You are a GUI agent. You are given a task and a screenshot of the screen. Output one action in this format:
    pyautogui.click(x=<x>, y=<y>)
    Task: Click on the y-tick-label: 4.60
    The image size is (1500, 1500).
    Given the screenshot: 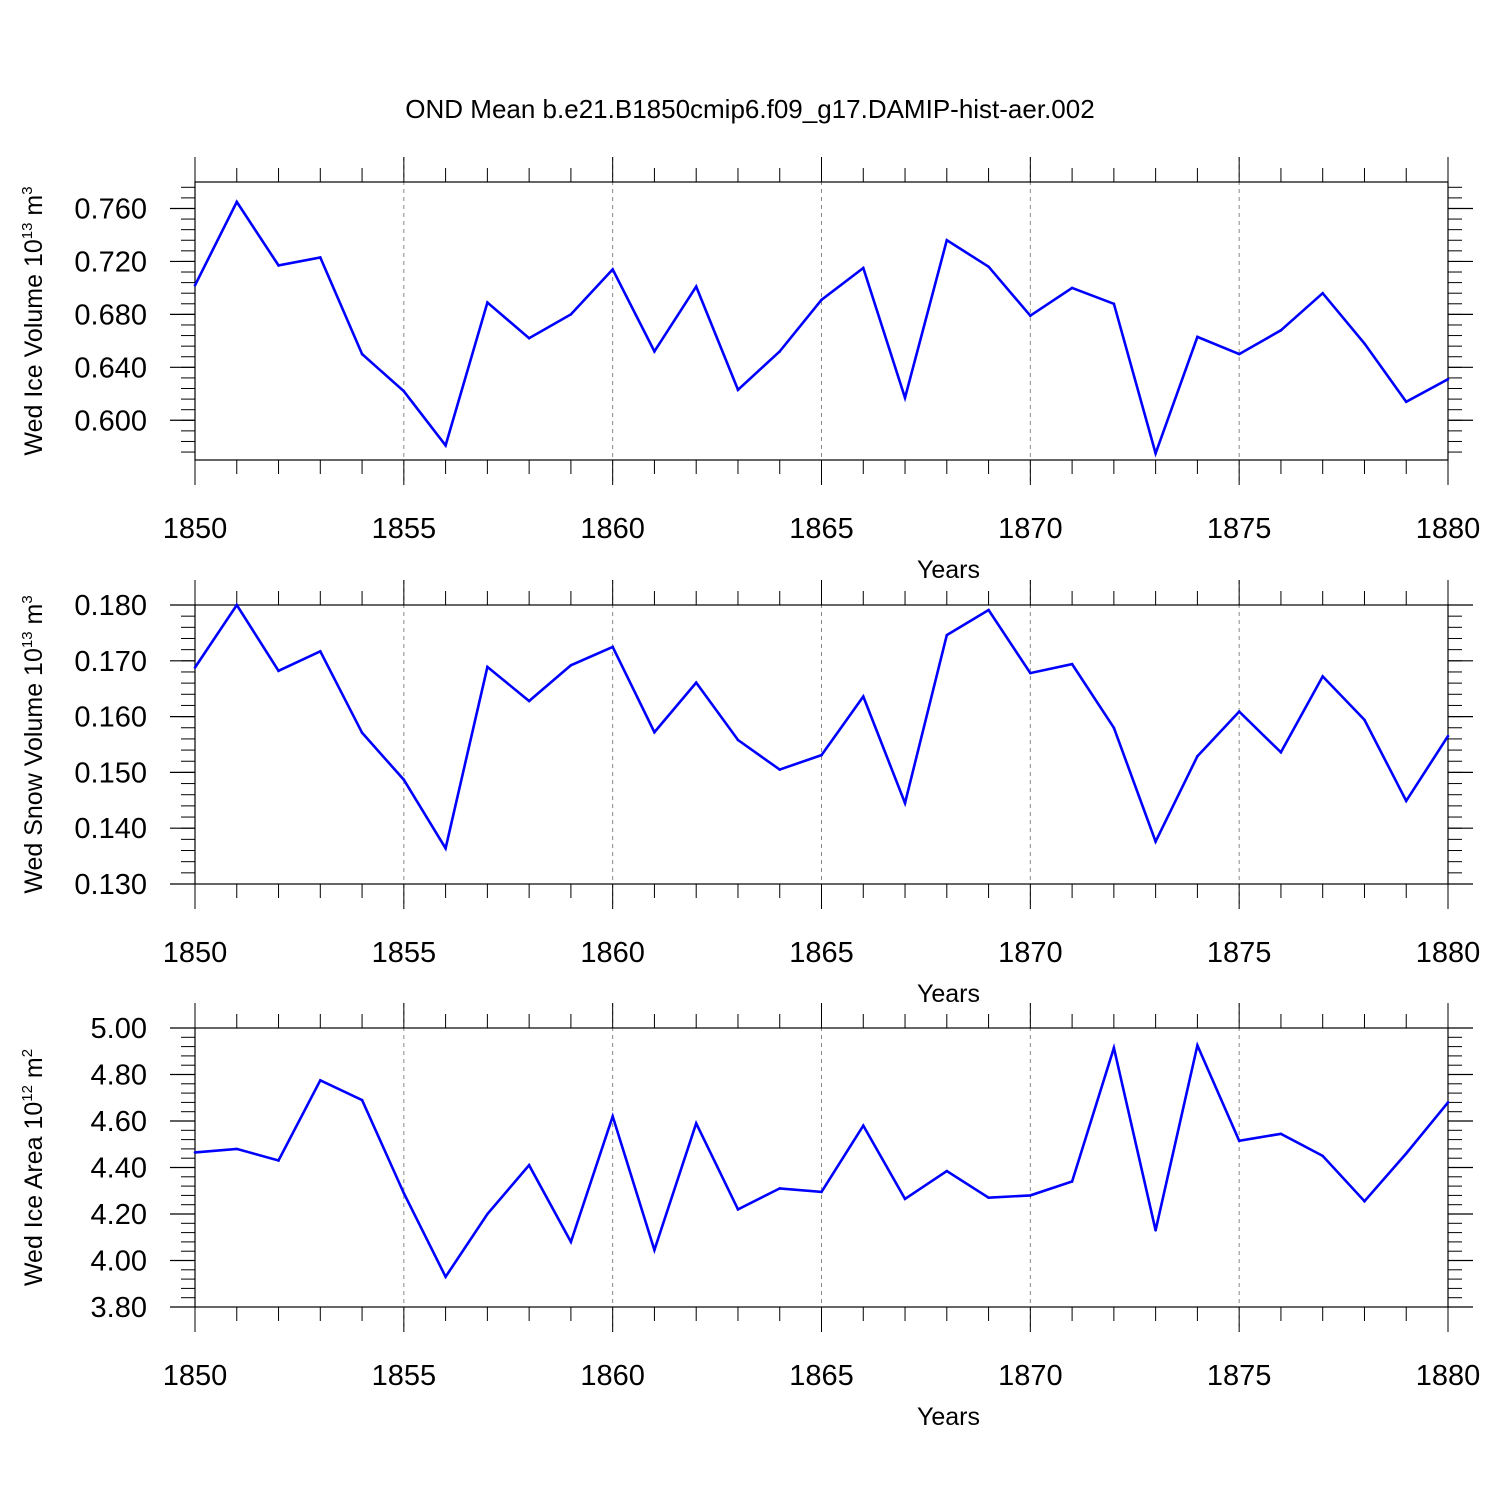 What is the action you would take?
    pyautogui.click(x=119, y=1122)
    